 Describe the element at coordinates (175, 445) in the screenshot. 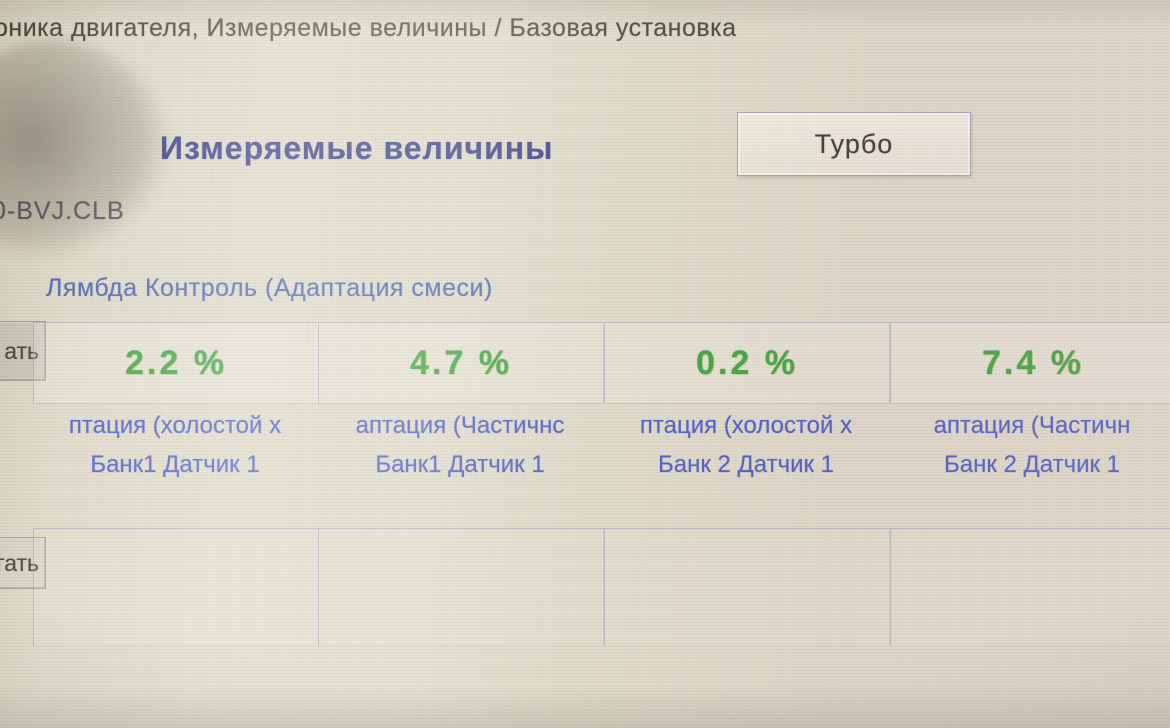

I see `measurement-label: птация (холостой х Банк1 Датчик 1` at that location.